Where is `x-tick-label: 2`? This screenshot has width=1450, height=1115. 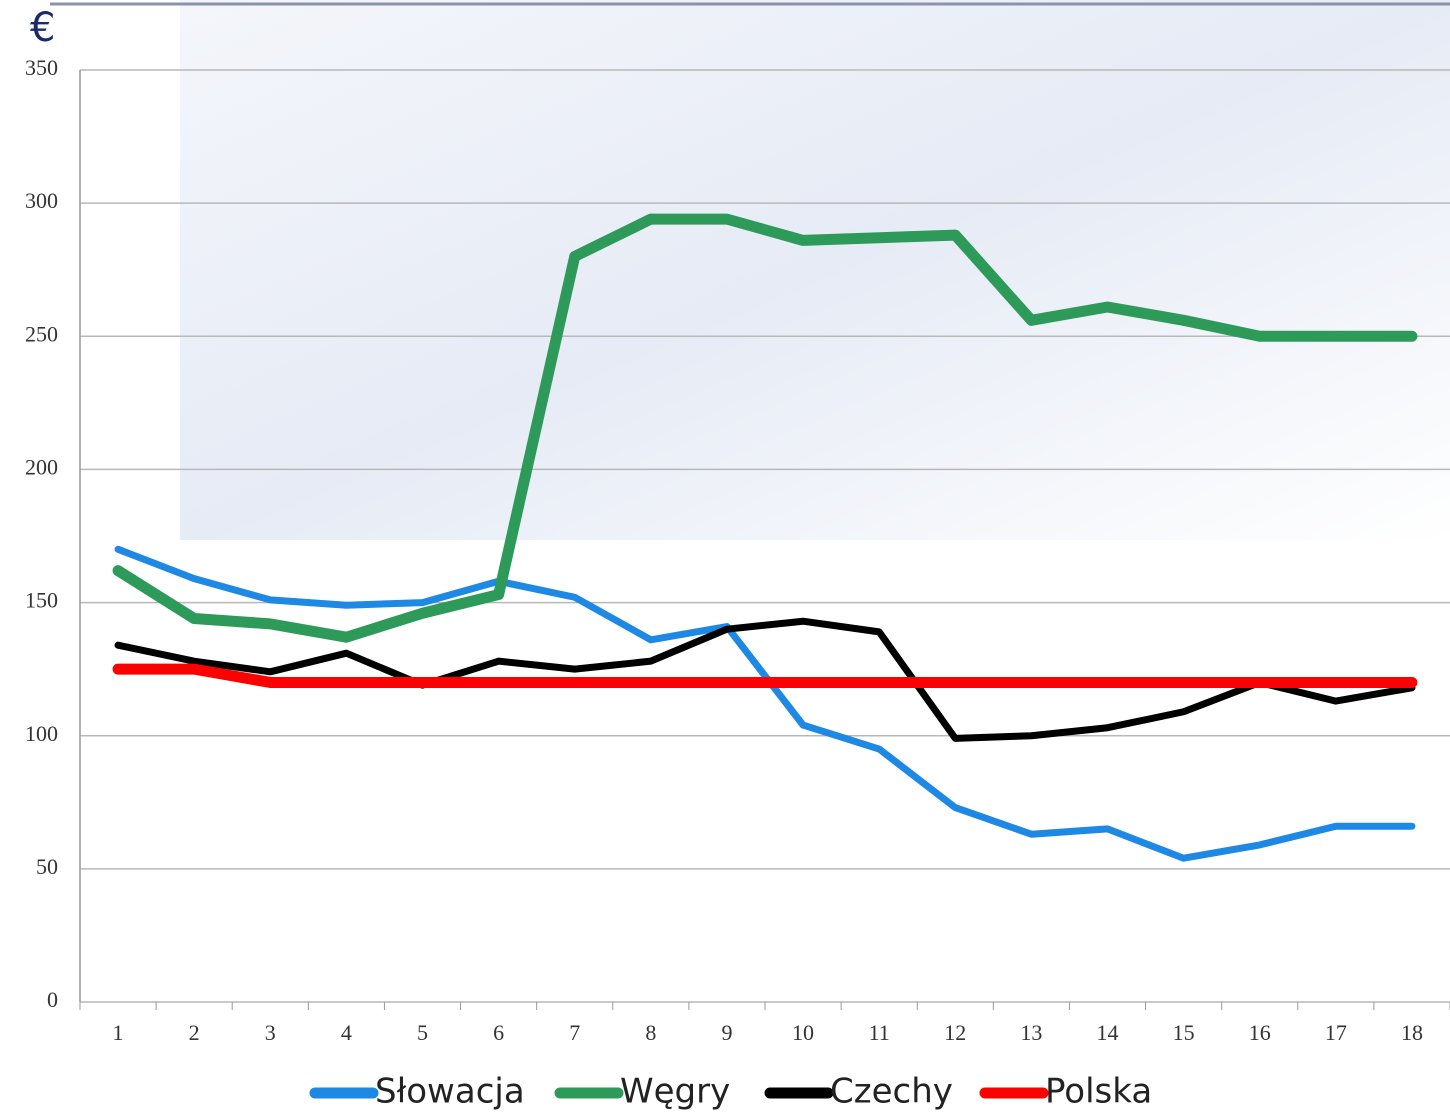 x-tick-label: 2 is located at coordinates (194, 1032).